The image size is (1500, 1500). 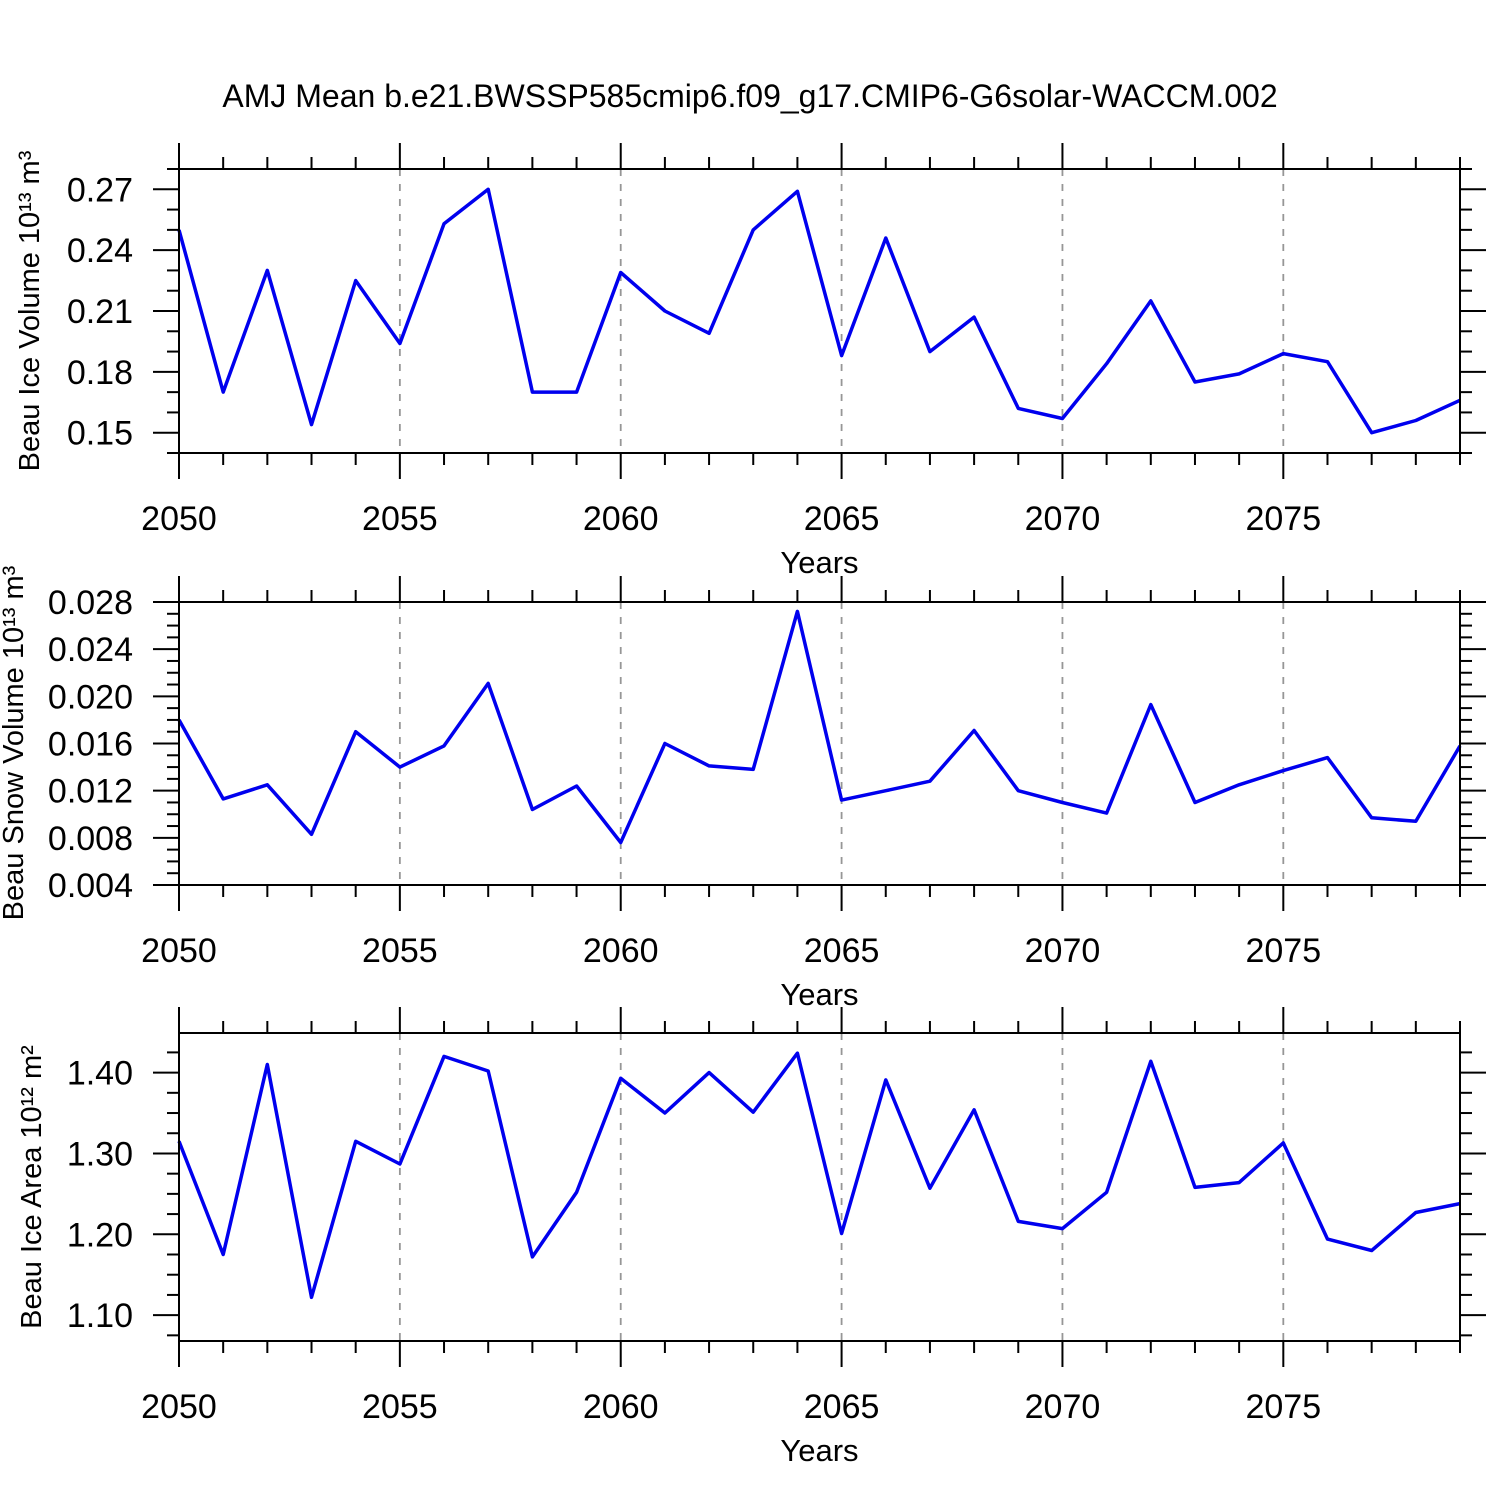 I want to click on x-axis-title-years-1: Years, so click(x=819, y=562).